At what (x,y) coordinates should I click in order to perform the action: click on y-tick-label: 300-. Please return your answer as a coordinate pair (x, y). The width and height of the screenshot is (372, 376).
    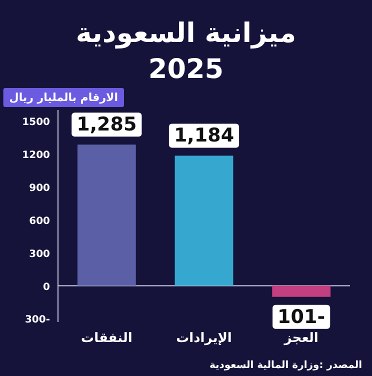
    Looking at the image, I should click on (37, 320).